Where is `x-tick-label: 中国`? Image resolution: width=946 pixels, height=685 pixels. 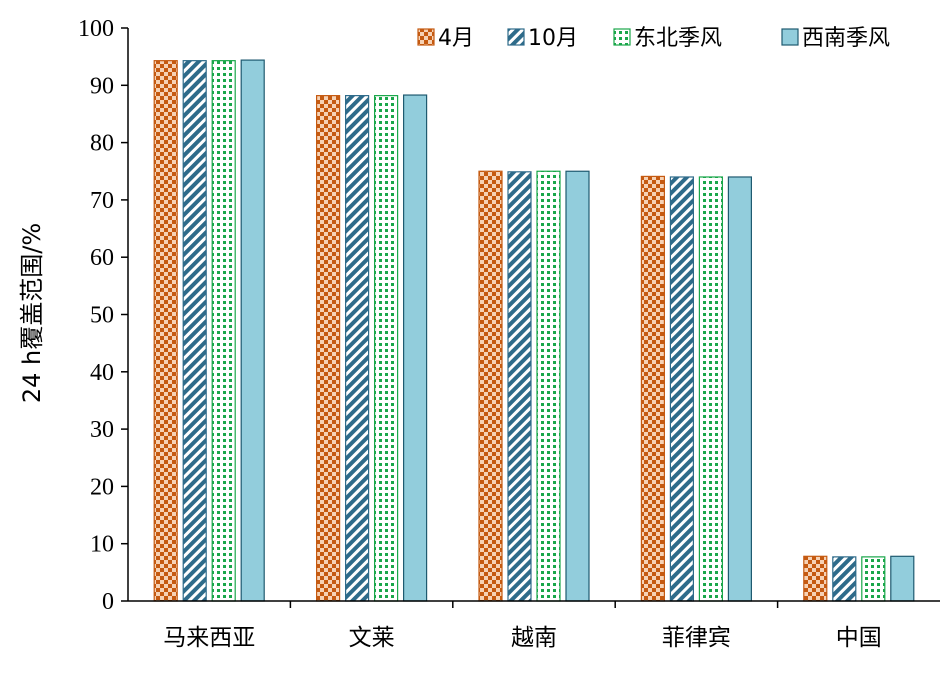
x-tick-label: 中国 is located at coordinates (859, 638).